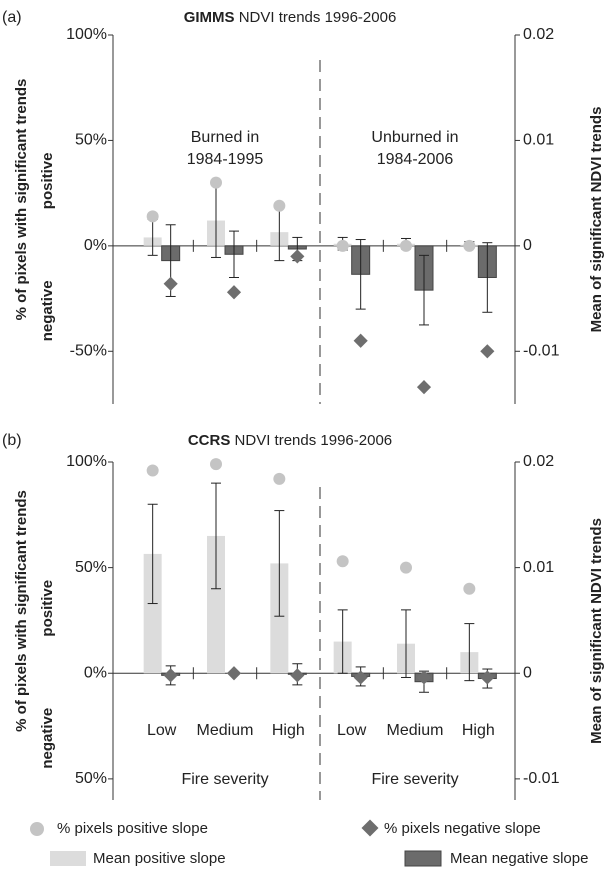 Image resolution: width=608 pixels, height=869 pixels. I want to click on panel-label: (b), so click(12, 440).